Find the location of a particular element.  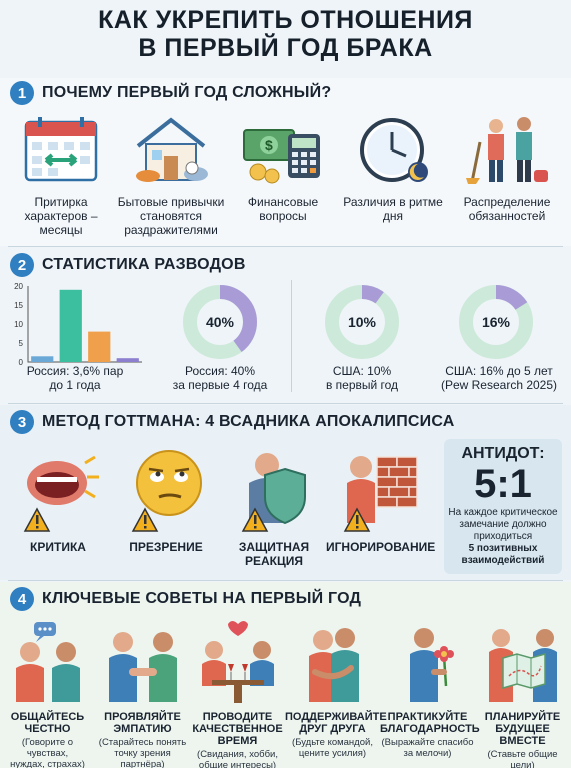

tip-subtext: (Ставьте общие цели) is located at coordinates (522, 758).